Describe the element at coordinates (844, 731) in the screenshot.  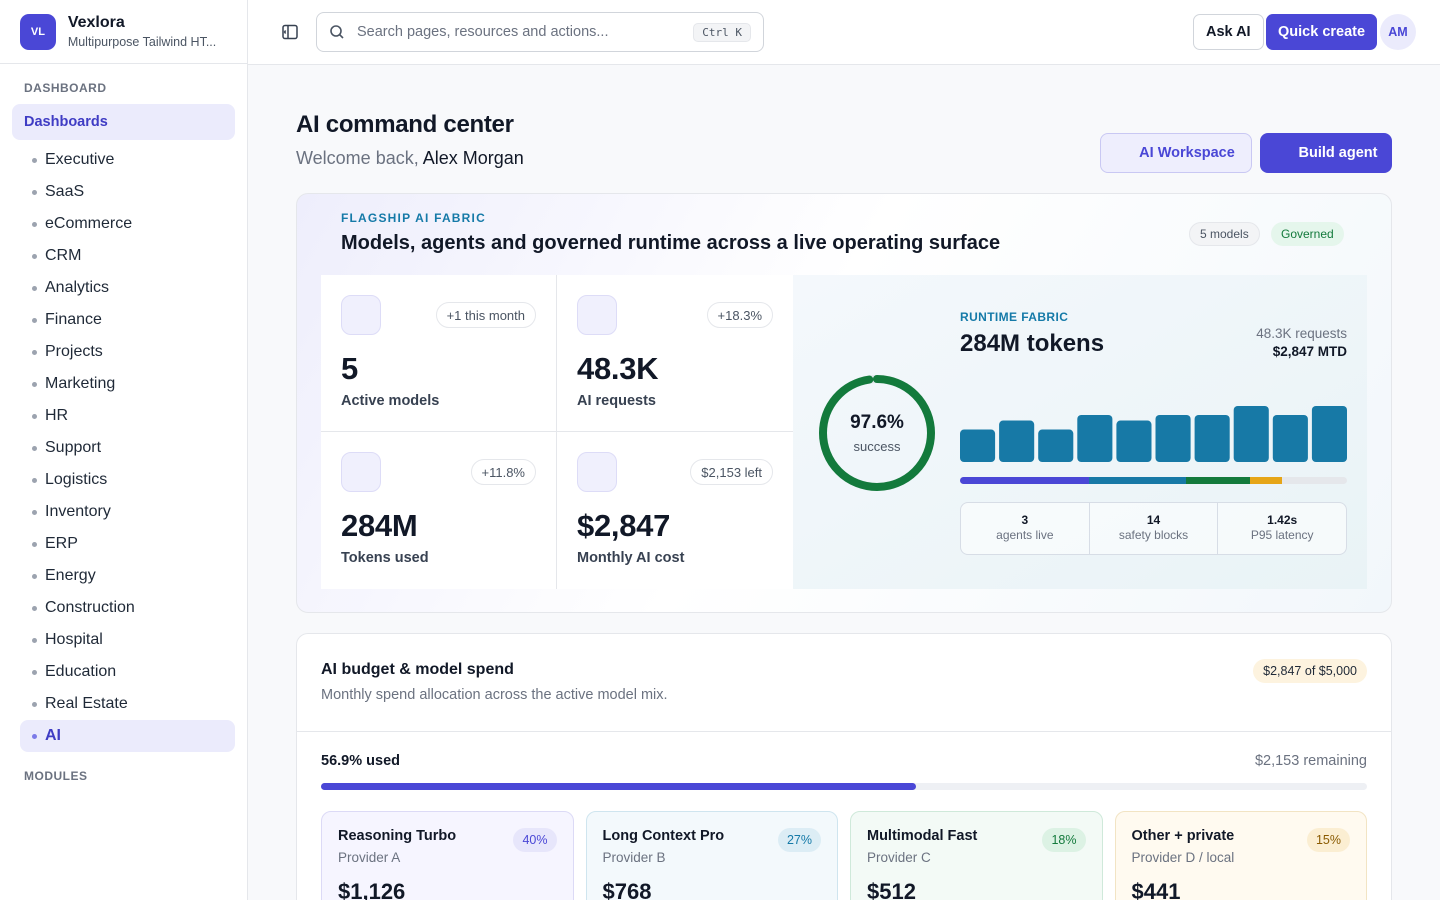
I see `divider` at that location.